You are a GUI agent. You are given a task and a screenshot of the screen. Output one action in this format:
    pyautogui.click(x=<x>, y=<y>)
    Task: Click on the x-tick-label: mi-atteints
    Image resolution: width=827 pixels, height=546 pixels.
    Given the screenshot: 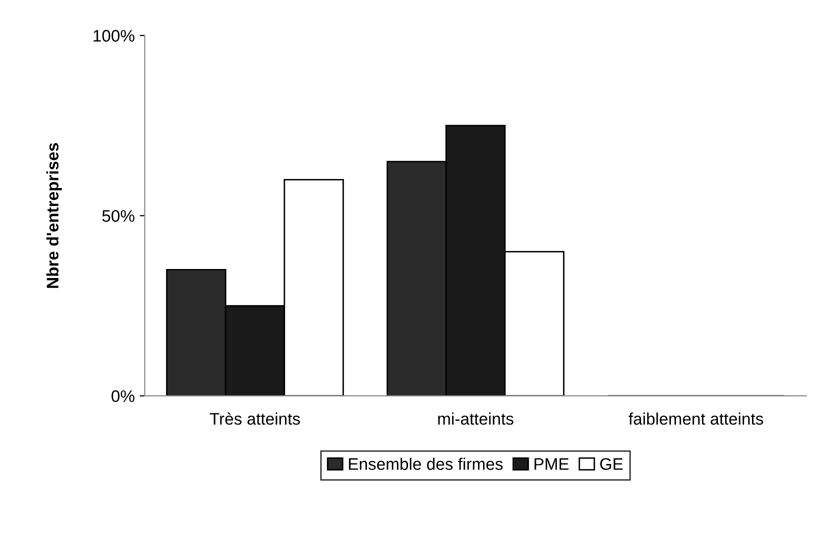 What is the action you would take?
    pyautogui.click(x=476, y=418)
    